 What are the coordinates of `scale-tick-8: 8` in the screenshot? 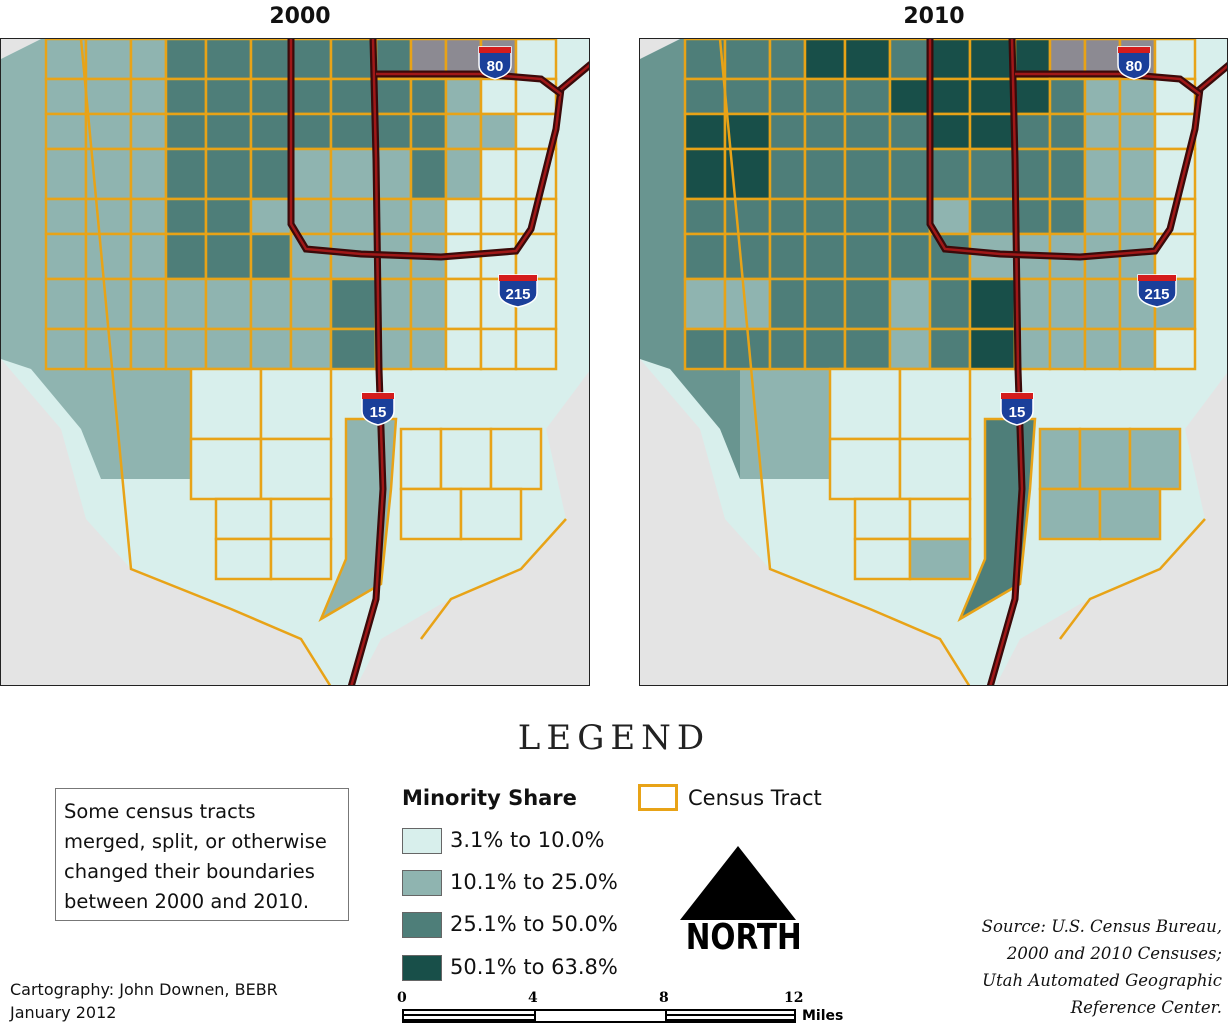 It's located at (664, 998).